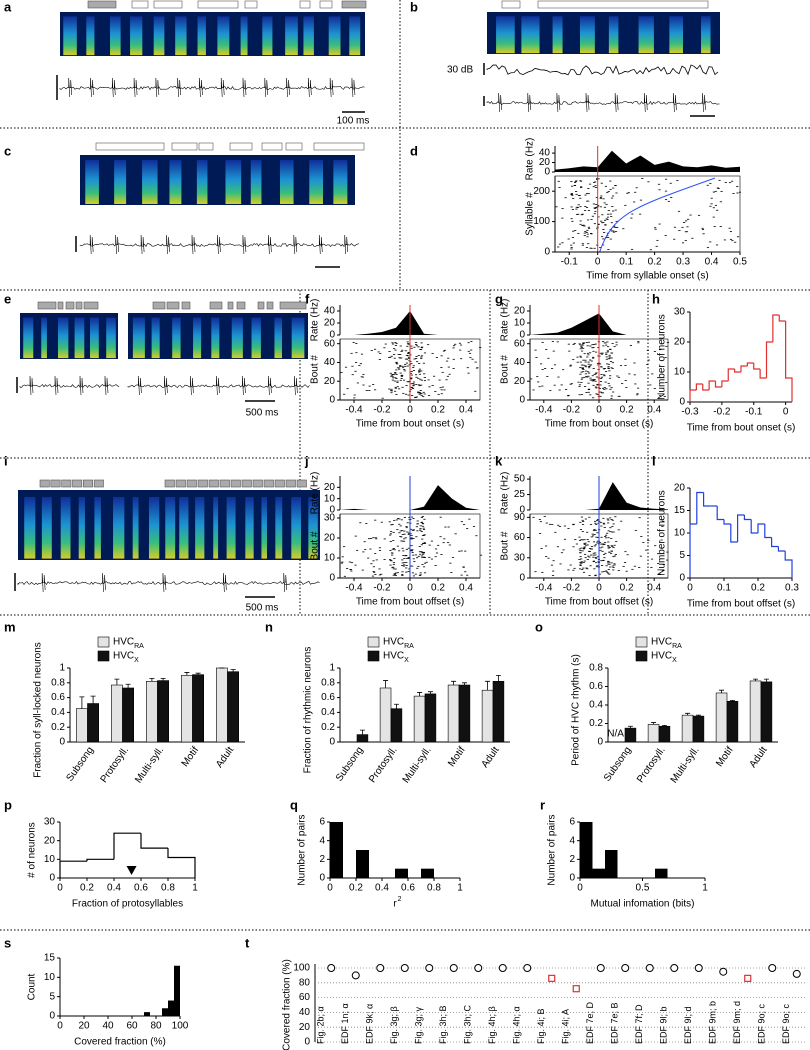  What do you see at coordinates (165, 1012) in the screenshot?
I see `histogram-bar` at bounding box center [165, 1012].